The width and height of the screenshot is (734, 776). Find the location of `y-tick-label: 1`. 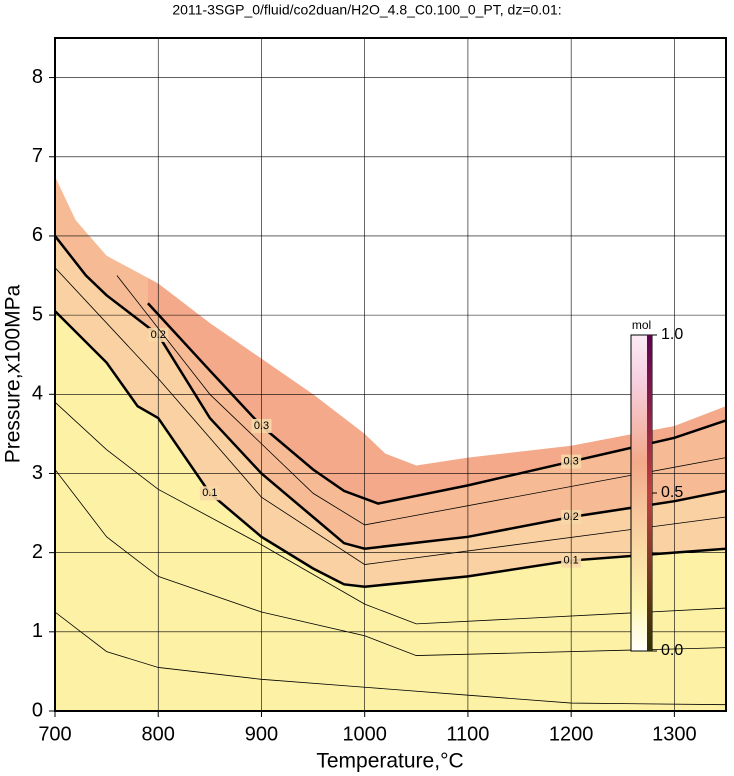

y-tick-label: 1 is located at coordinates (37, 631).